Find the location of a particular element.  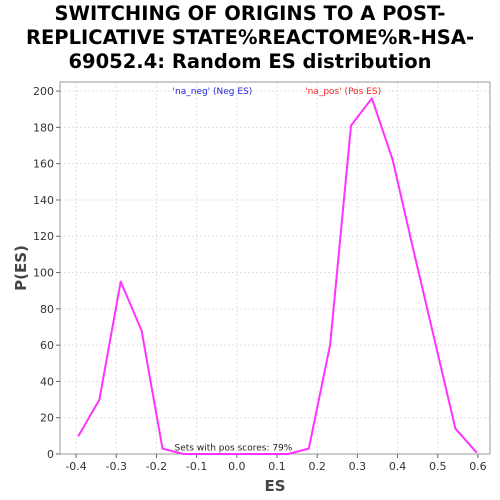

x-tick-label: 0.3 is located at coordinates (358, 466).